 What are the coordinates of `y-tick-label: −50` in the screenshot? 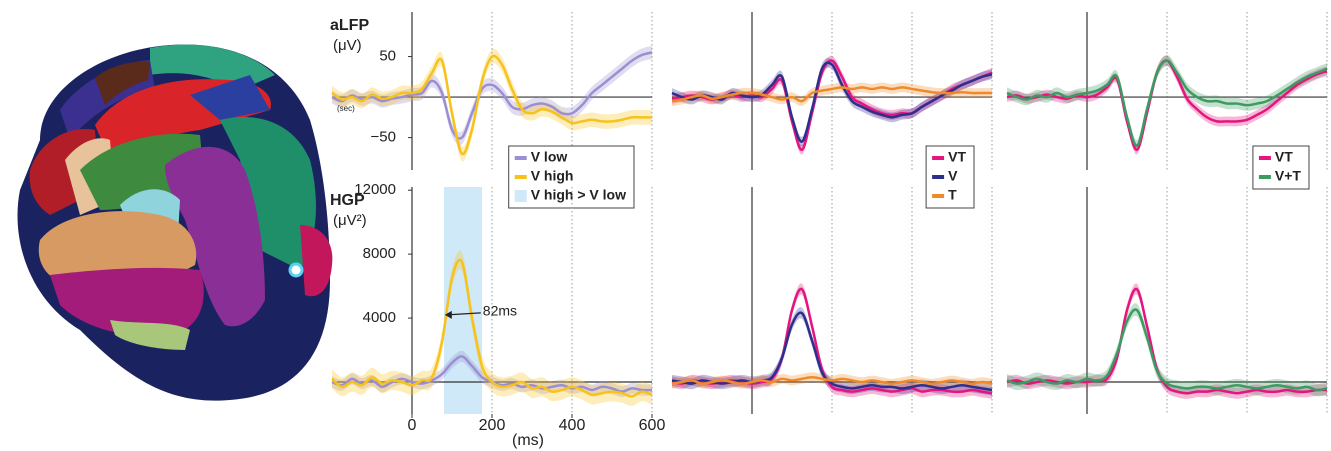 It's located at (383, 137).